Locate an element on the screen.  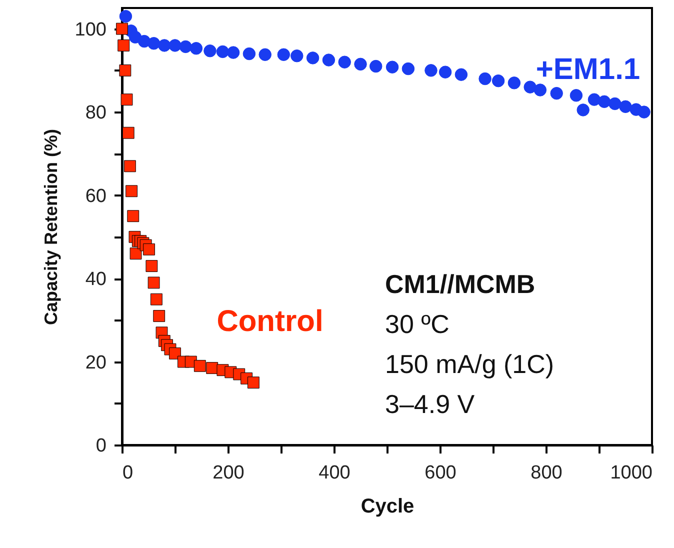
y-tick-label: 60 is located at coordinates (95, 196).